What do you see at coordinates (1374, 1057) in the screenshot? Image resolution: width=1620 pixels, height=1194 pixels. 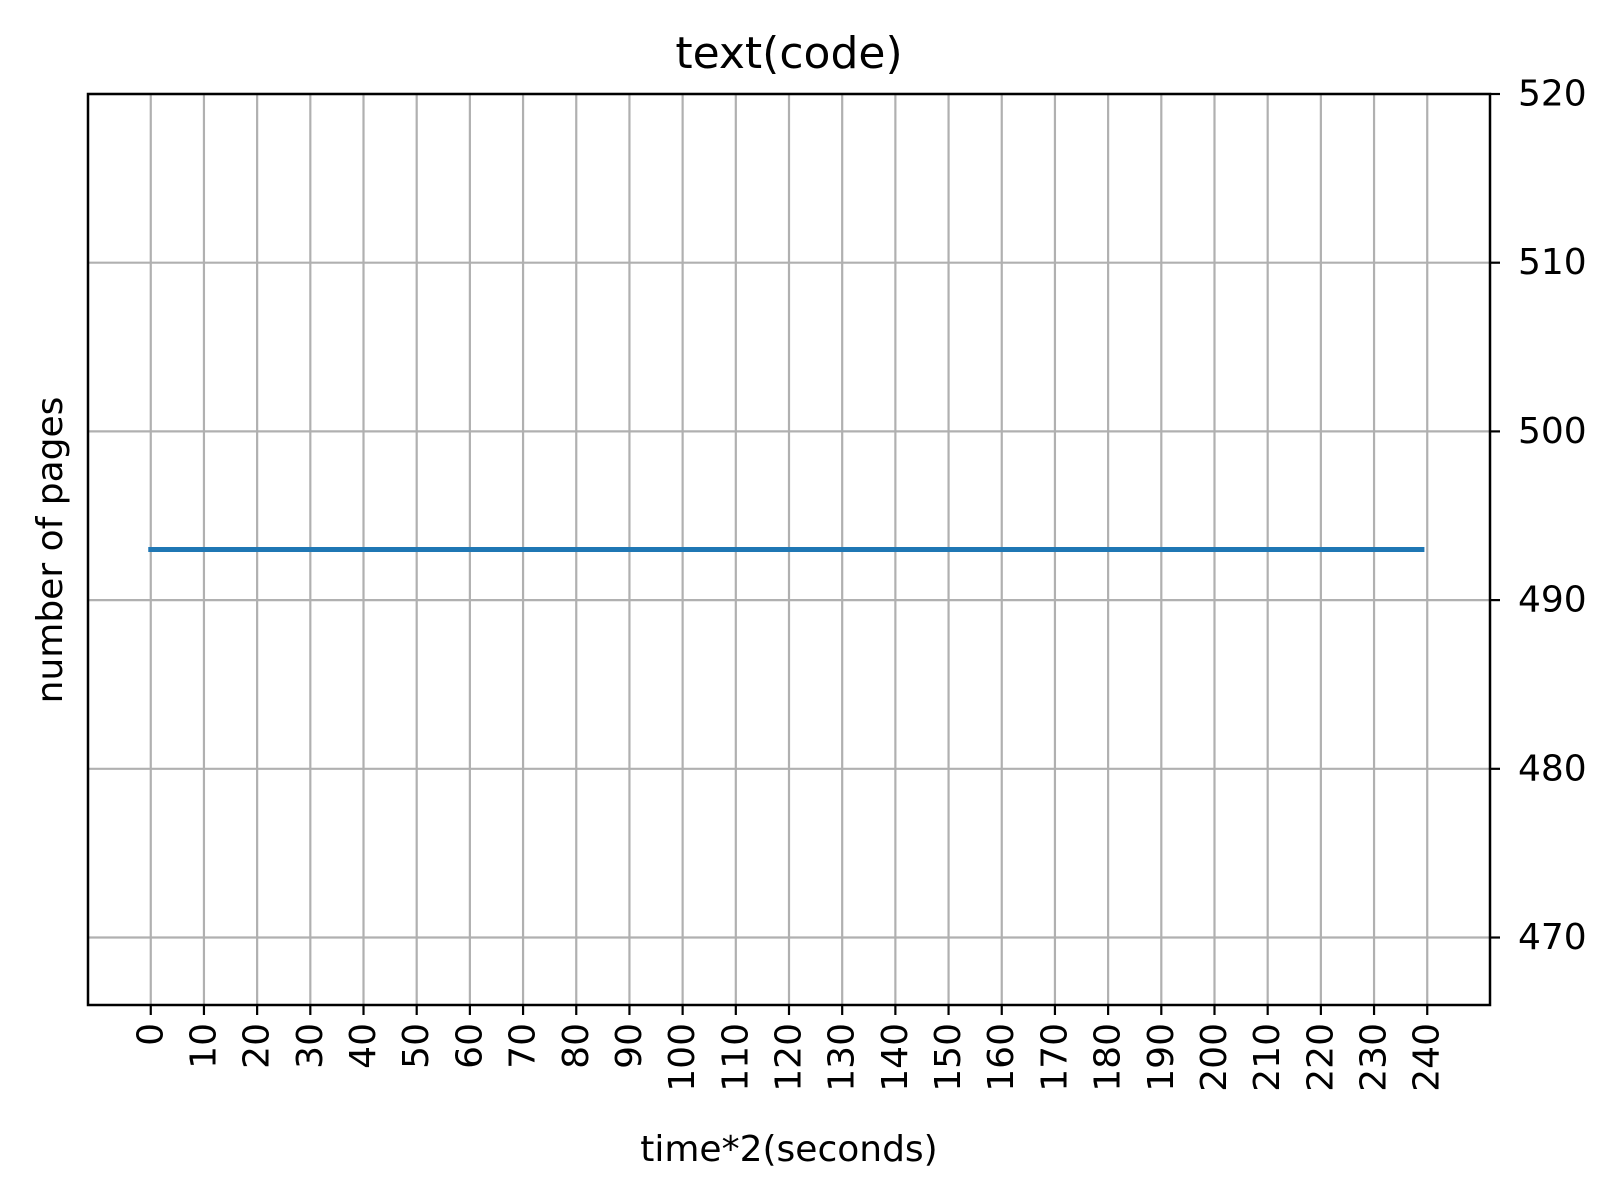 I see `x-tick-label: 230` at bounding box center [1374, 1057].